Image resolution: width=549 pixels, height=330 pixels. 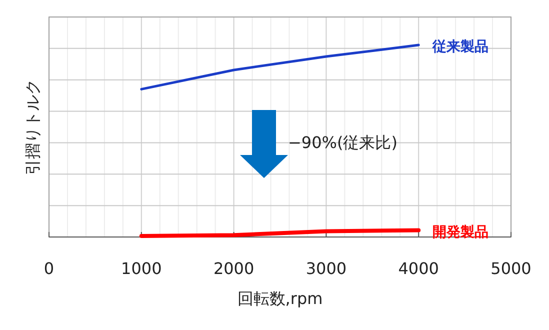 I want to click on x-tick-label: 5000, so click(x=511, y=268).